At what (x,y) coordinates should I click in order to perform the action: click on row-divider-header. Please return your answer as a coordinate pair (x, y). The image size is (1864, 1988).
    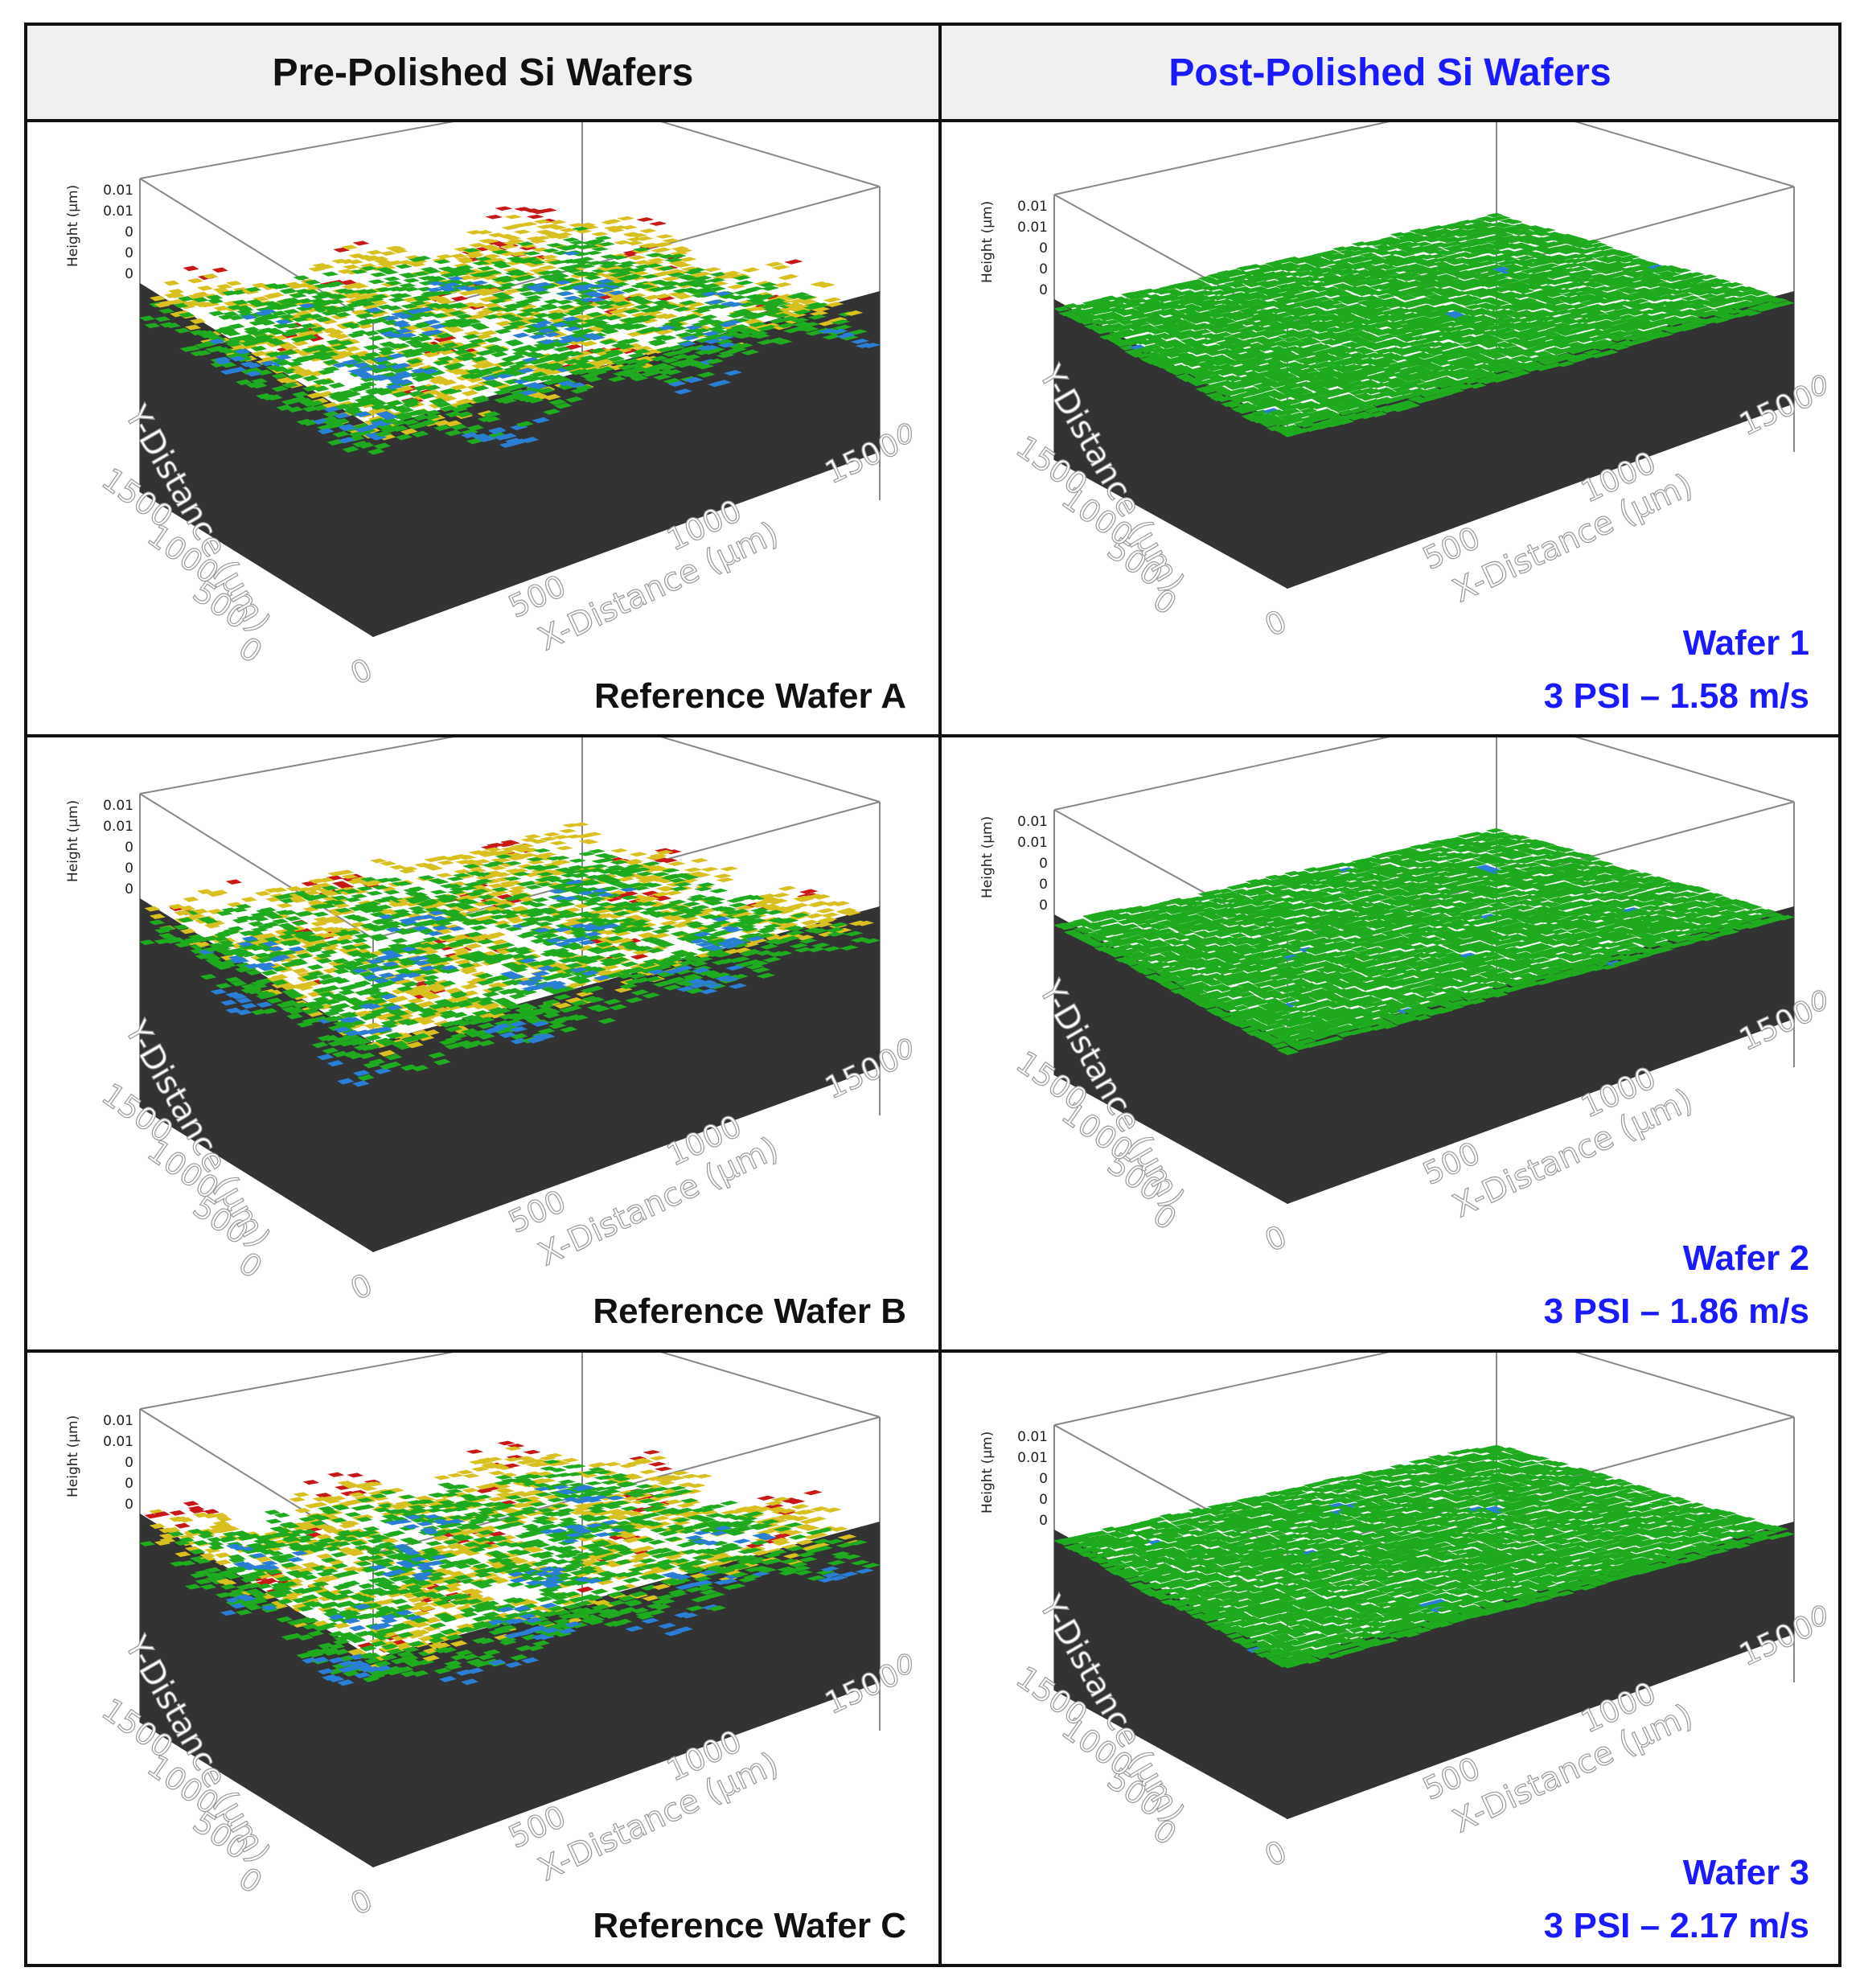
    Looking at the image, I should click on (932, 120).